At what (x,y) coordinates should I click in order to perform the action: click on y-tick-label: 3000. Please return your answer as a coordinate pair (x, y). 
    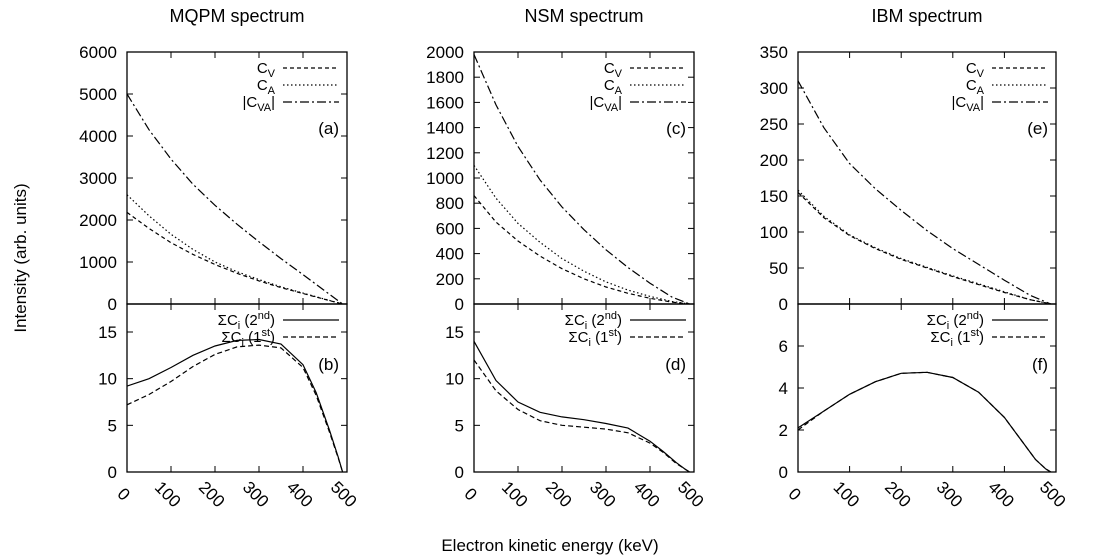
    Looking at the image, I should click on (98, 178).